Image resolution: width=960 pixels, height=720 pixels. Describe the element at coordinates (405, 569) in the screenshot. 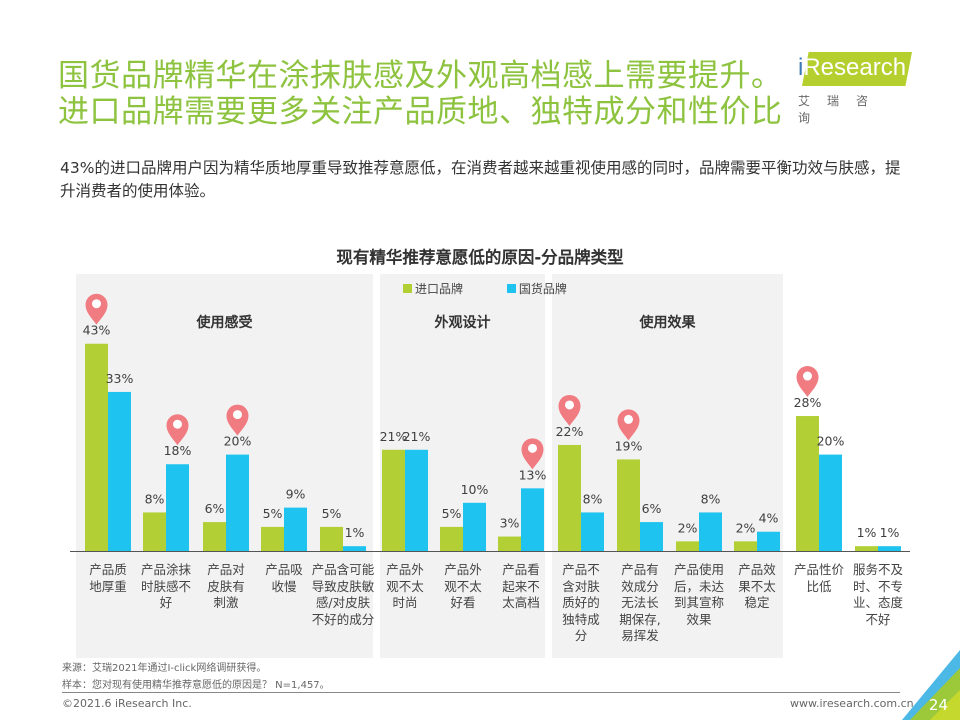

I see `category-label-line: 产品外` at that location.